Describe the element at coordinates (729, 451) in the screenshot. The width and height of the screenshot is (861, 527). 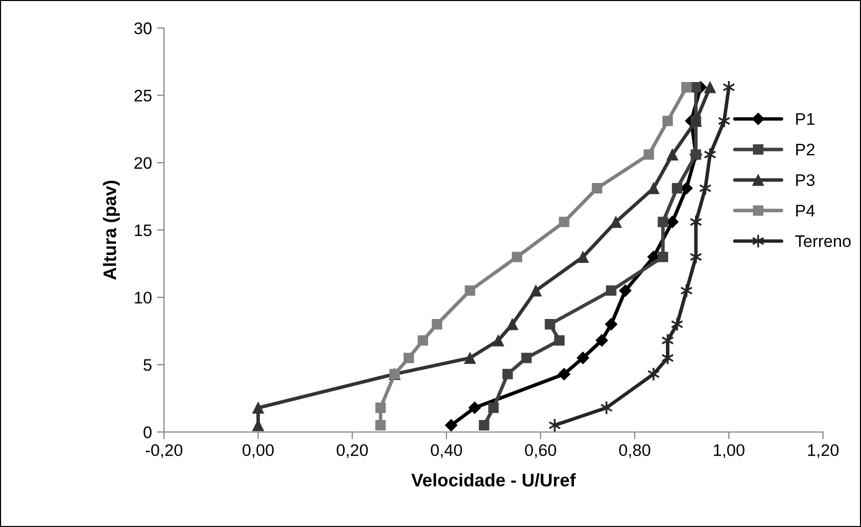
I see `x-tick-label: 1,00` at that location.